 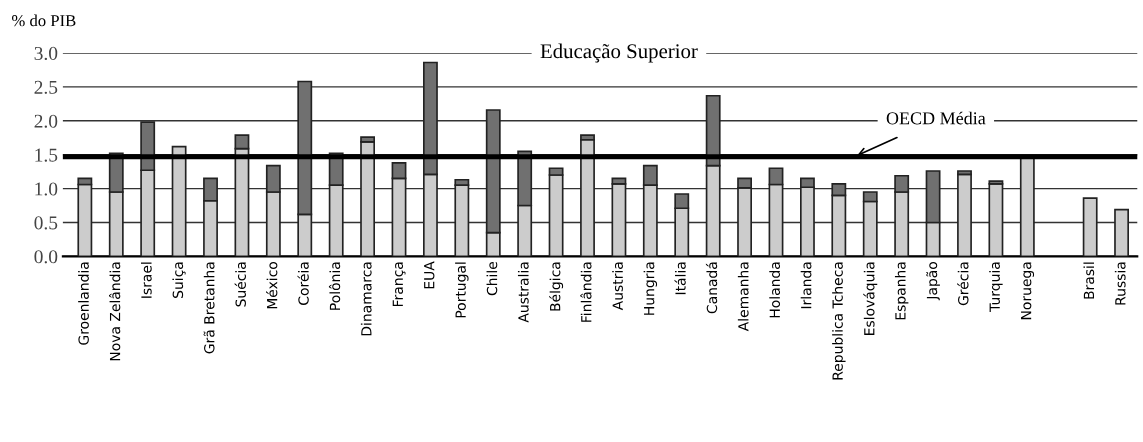 I want to click on x-tick-label: EUA, so click(x=429, y=275).